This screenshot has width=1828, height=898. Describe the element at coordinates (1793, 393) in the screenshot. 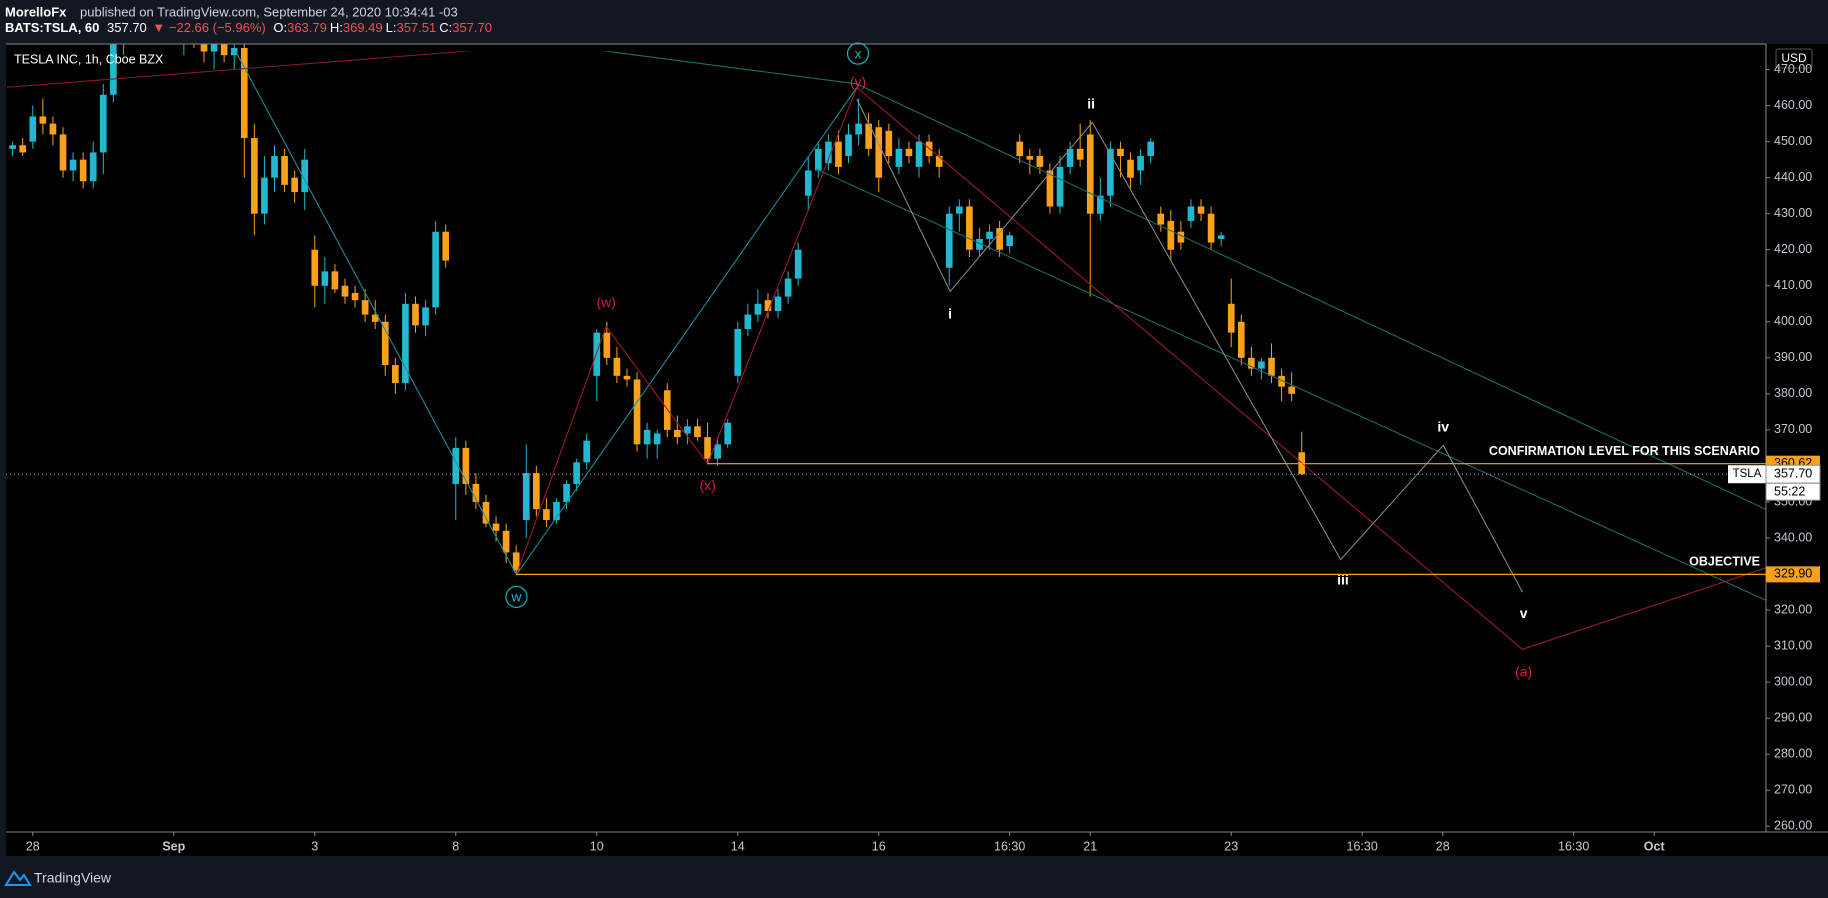

I see `y-tick-label: 380.00` at that location.